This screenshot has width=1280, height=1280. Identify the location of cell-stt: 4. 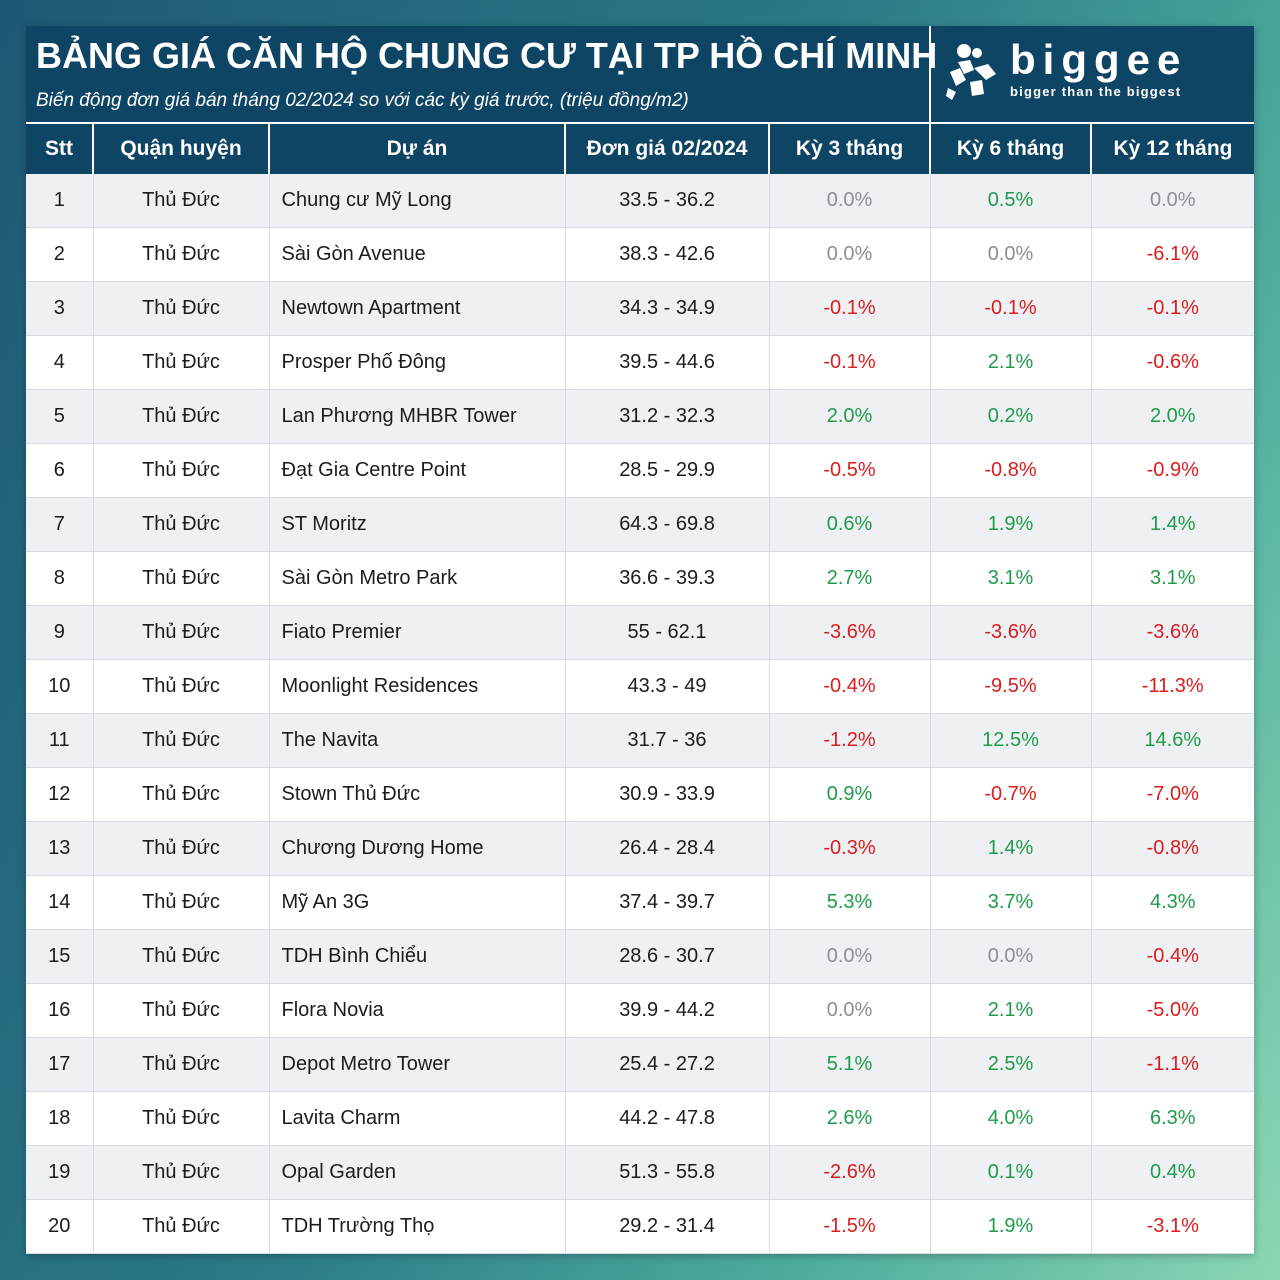
(59, 362).